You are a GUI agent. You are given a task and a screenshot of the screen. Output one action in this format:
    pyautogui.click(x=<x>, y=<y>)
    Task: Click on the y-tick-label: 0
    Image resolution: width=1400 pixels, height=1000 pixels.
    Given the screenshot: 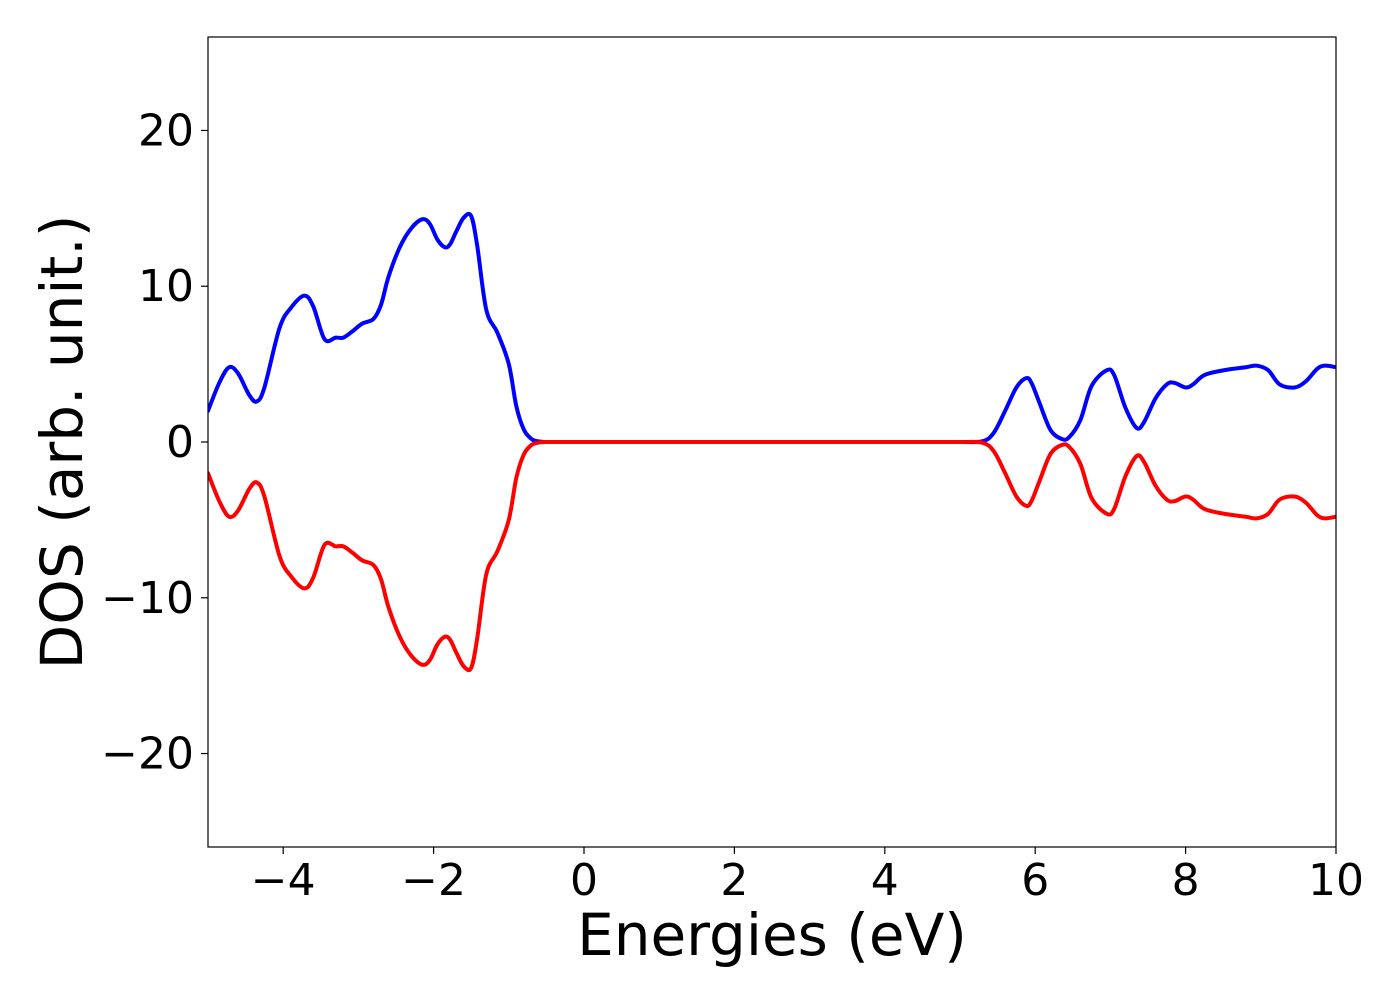 What is the action you would take?
    pyautogui.click(x=180, y=442)
    